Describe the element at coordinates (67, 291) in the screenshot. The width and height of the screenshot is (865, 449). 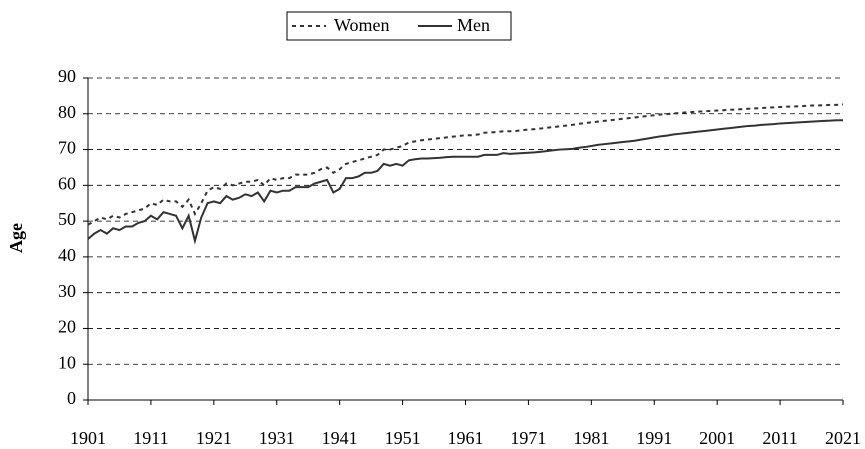
I see `y-tick-label: 30` at that location.